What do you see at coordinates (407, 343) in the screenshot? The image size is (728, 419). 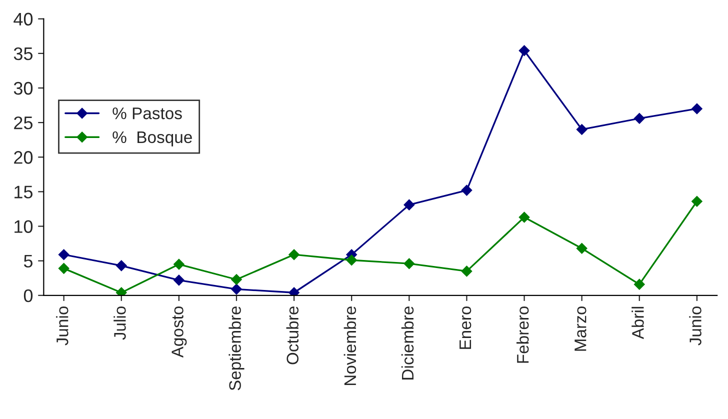 I see `x-tick-label: Diciembre` at bounding box center [407, 343].